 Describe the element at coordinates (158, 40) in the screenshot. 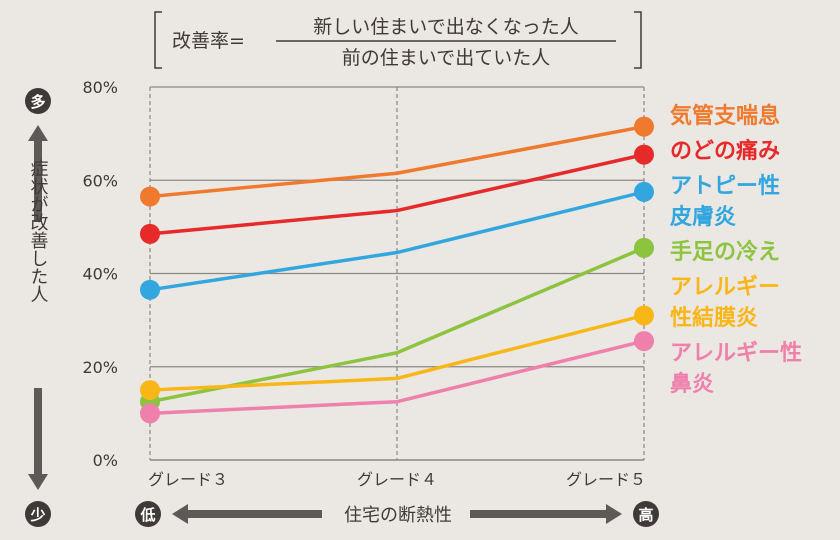

I see `formula-left-bracket` at that location.